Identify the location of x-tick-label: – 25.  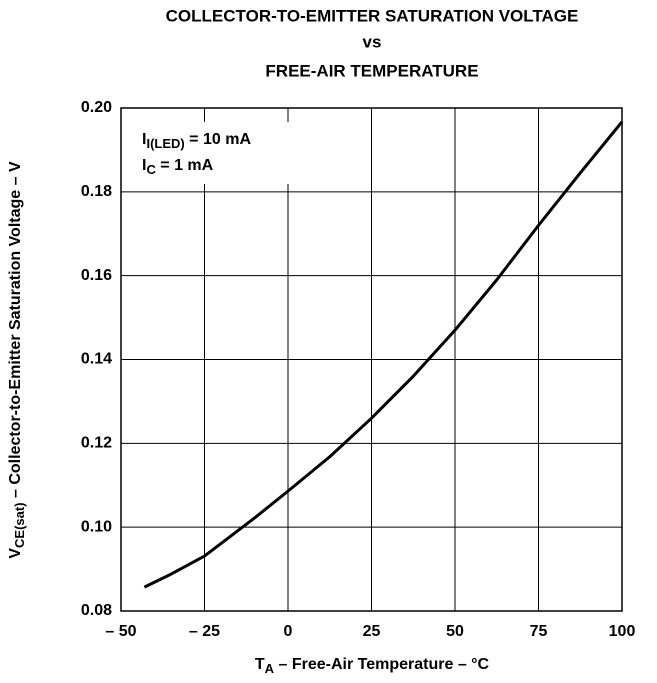
(204, 631).